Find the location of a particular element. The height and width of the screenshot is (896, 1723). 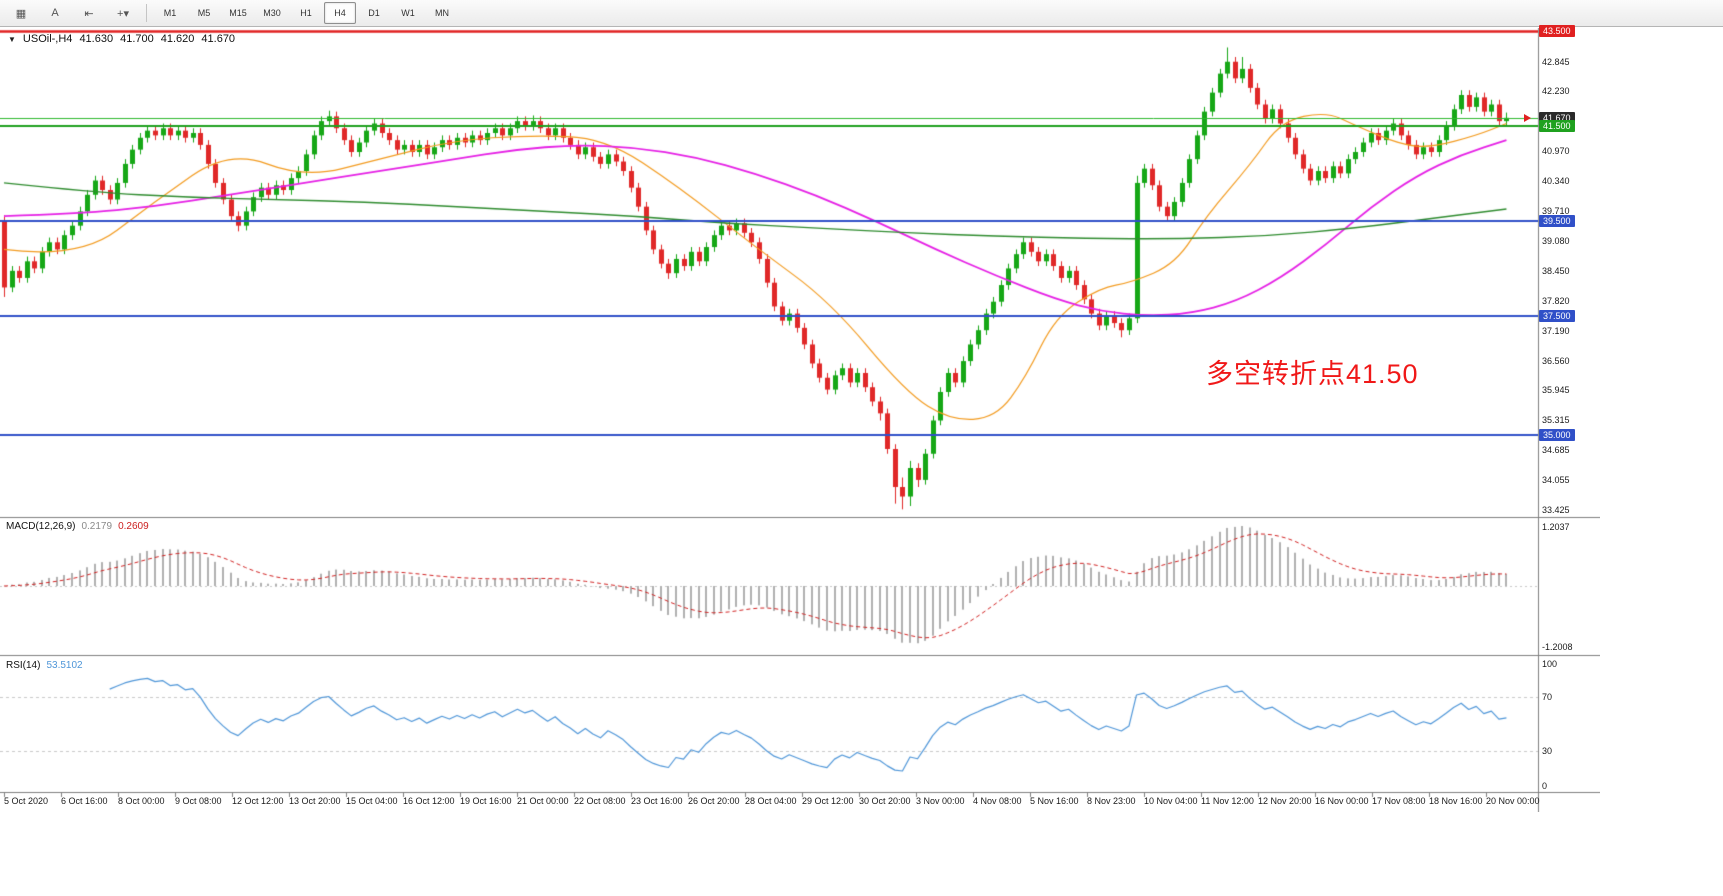

macd-scale-label: -1.2008 is located at coordinates (1557, 647).